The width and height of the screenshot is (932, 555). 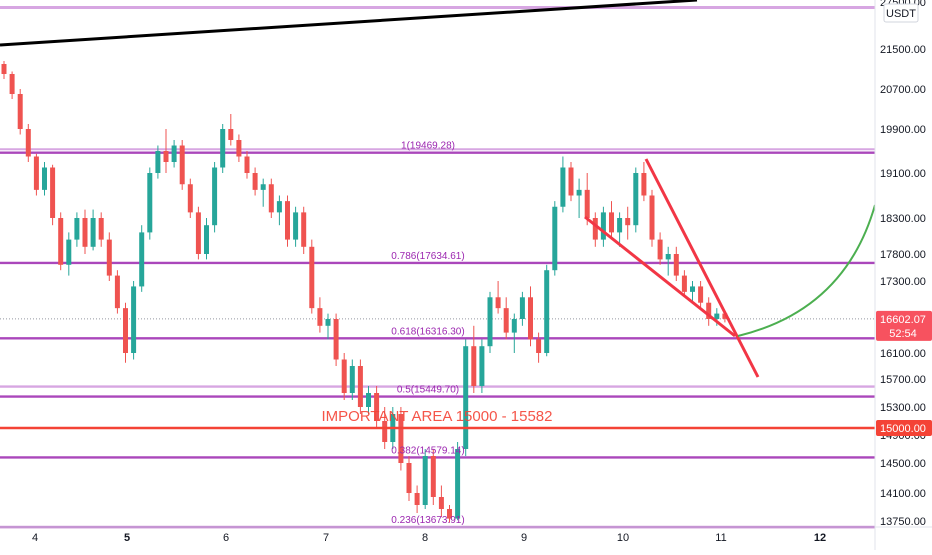 What do you see at coordinates (428, 390) in the screenshot?
I see `fib-level-label: 0.5(15449.70)` at bounding box center [428, 390].